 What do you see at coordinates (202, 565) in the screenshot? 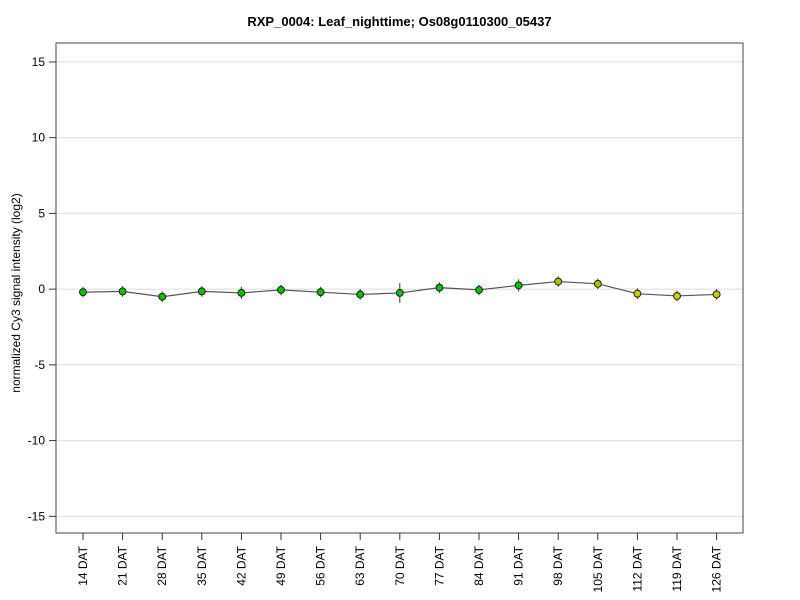
I see `x-tick-label: 35 DAT` at bounding box center [202, 565].